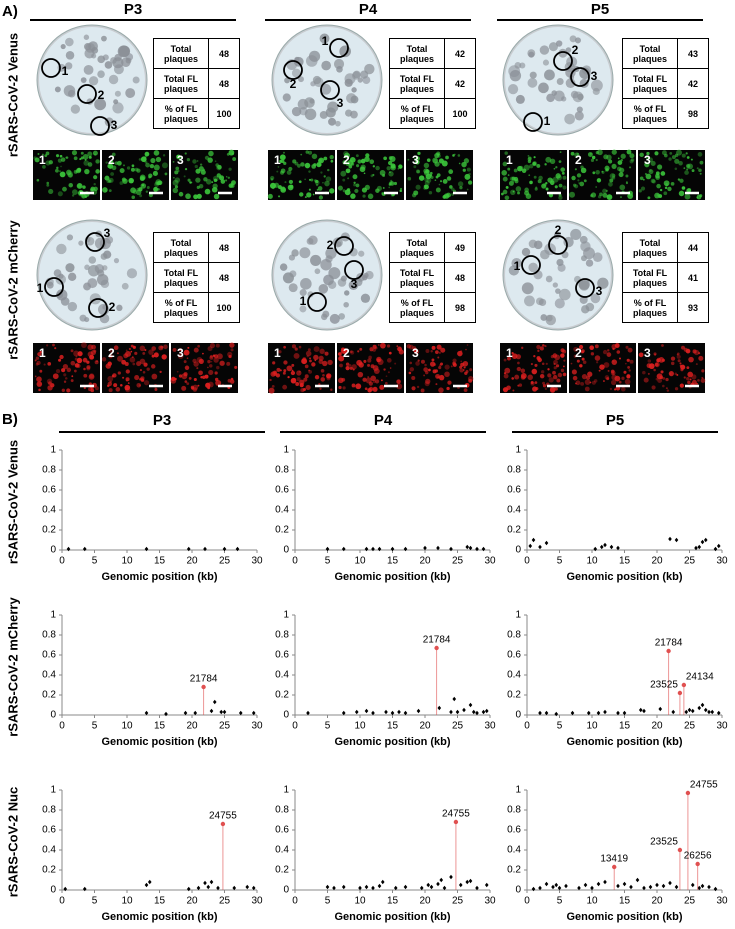  Describe the element at coordinates (135, 175) in the screenshot. I see `micrograph: 2` at that location.